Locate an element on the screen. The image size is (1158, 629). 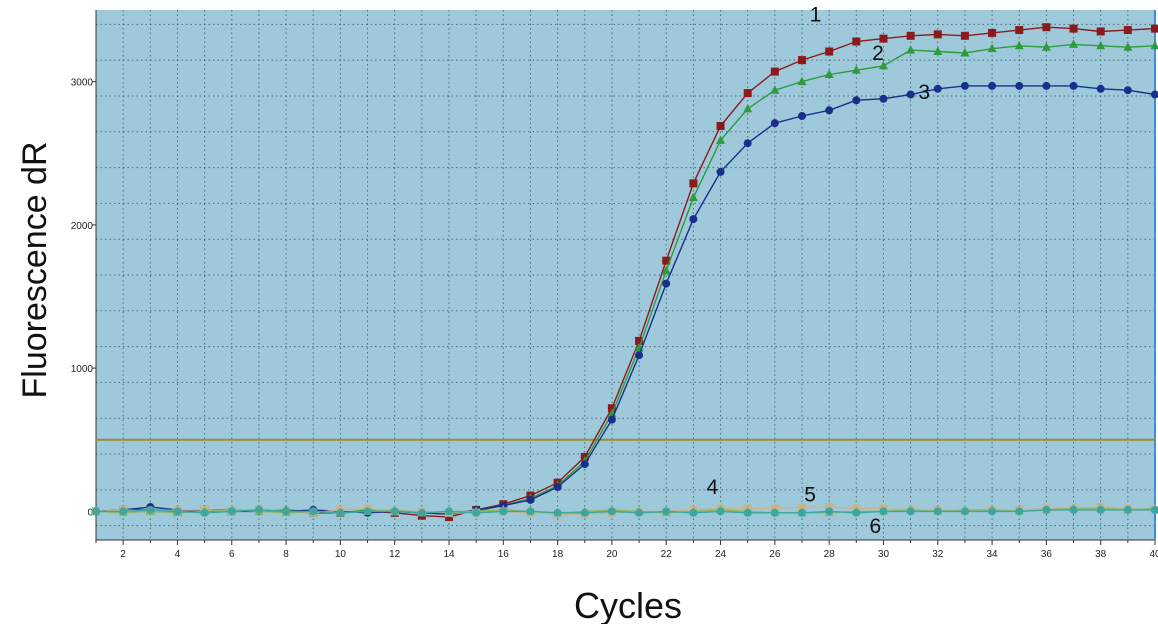
x-tick-label: 18 is located at coordinates (558, 554).